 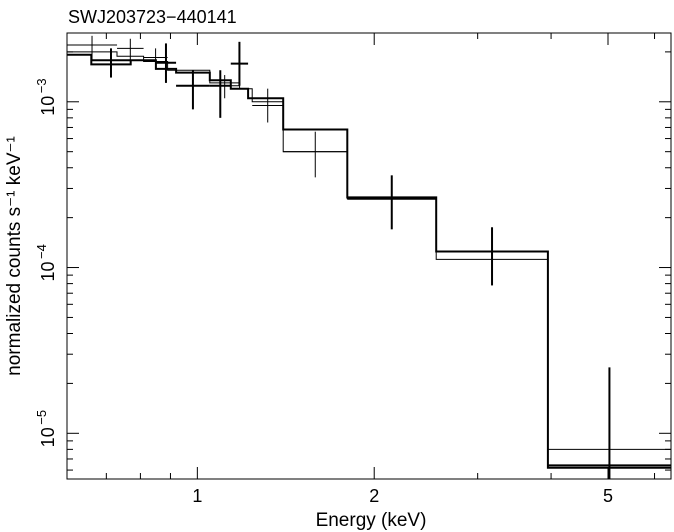 I want to click on x-tick-labels: 1 2 5, so click(x=402, y=496).